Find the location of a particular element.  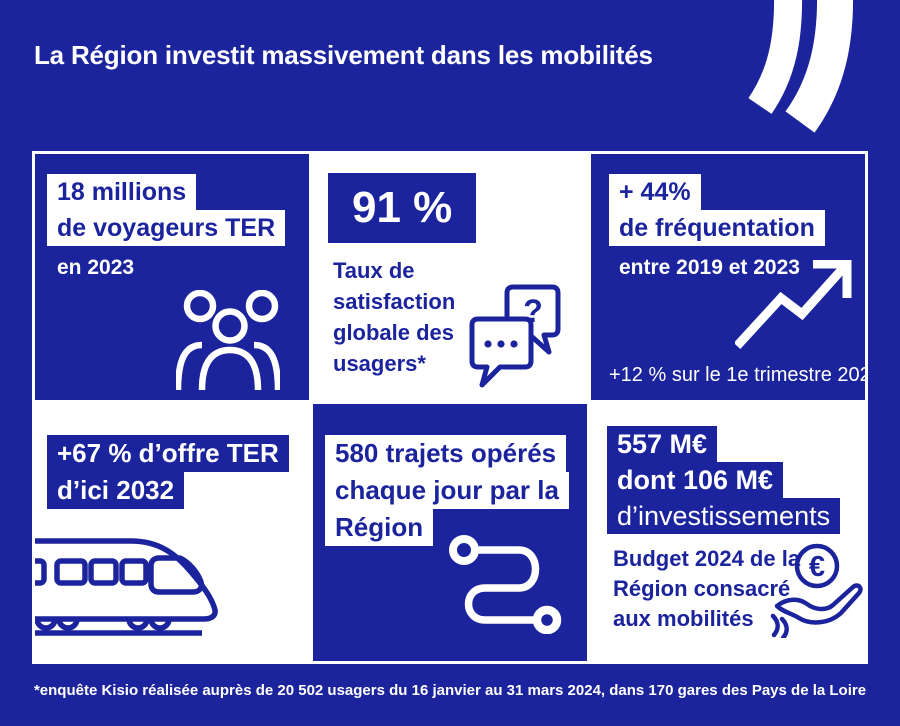

stat-line: + 44% is located at coordinates (655, 192).